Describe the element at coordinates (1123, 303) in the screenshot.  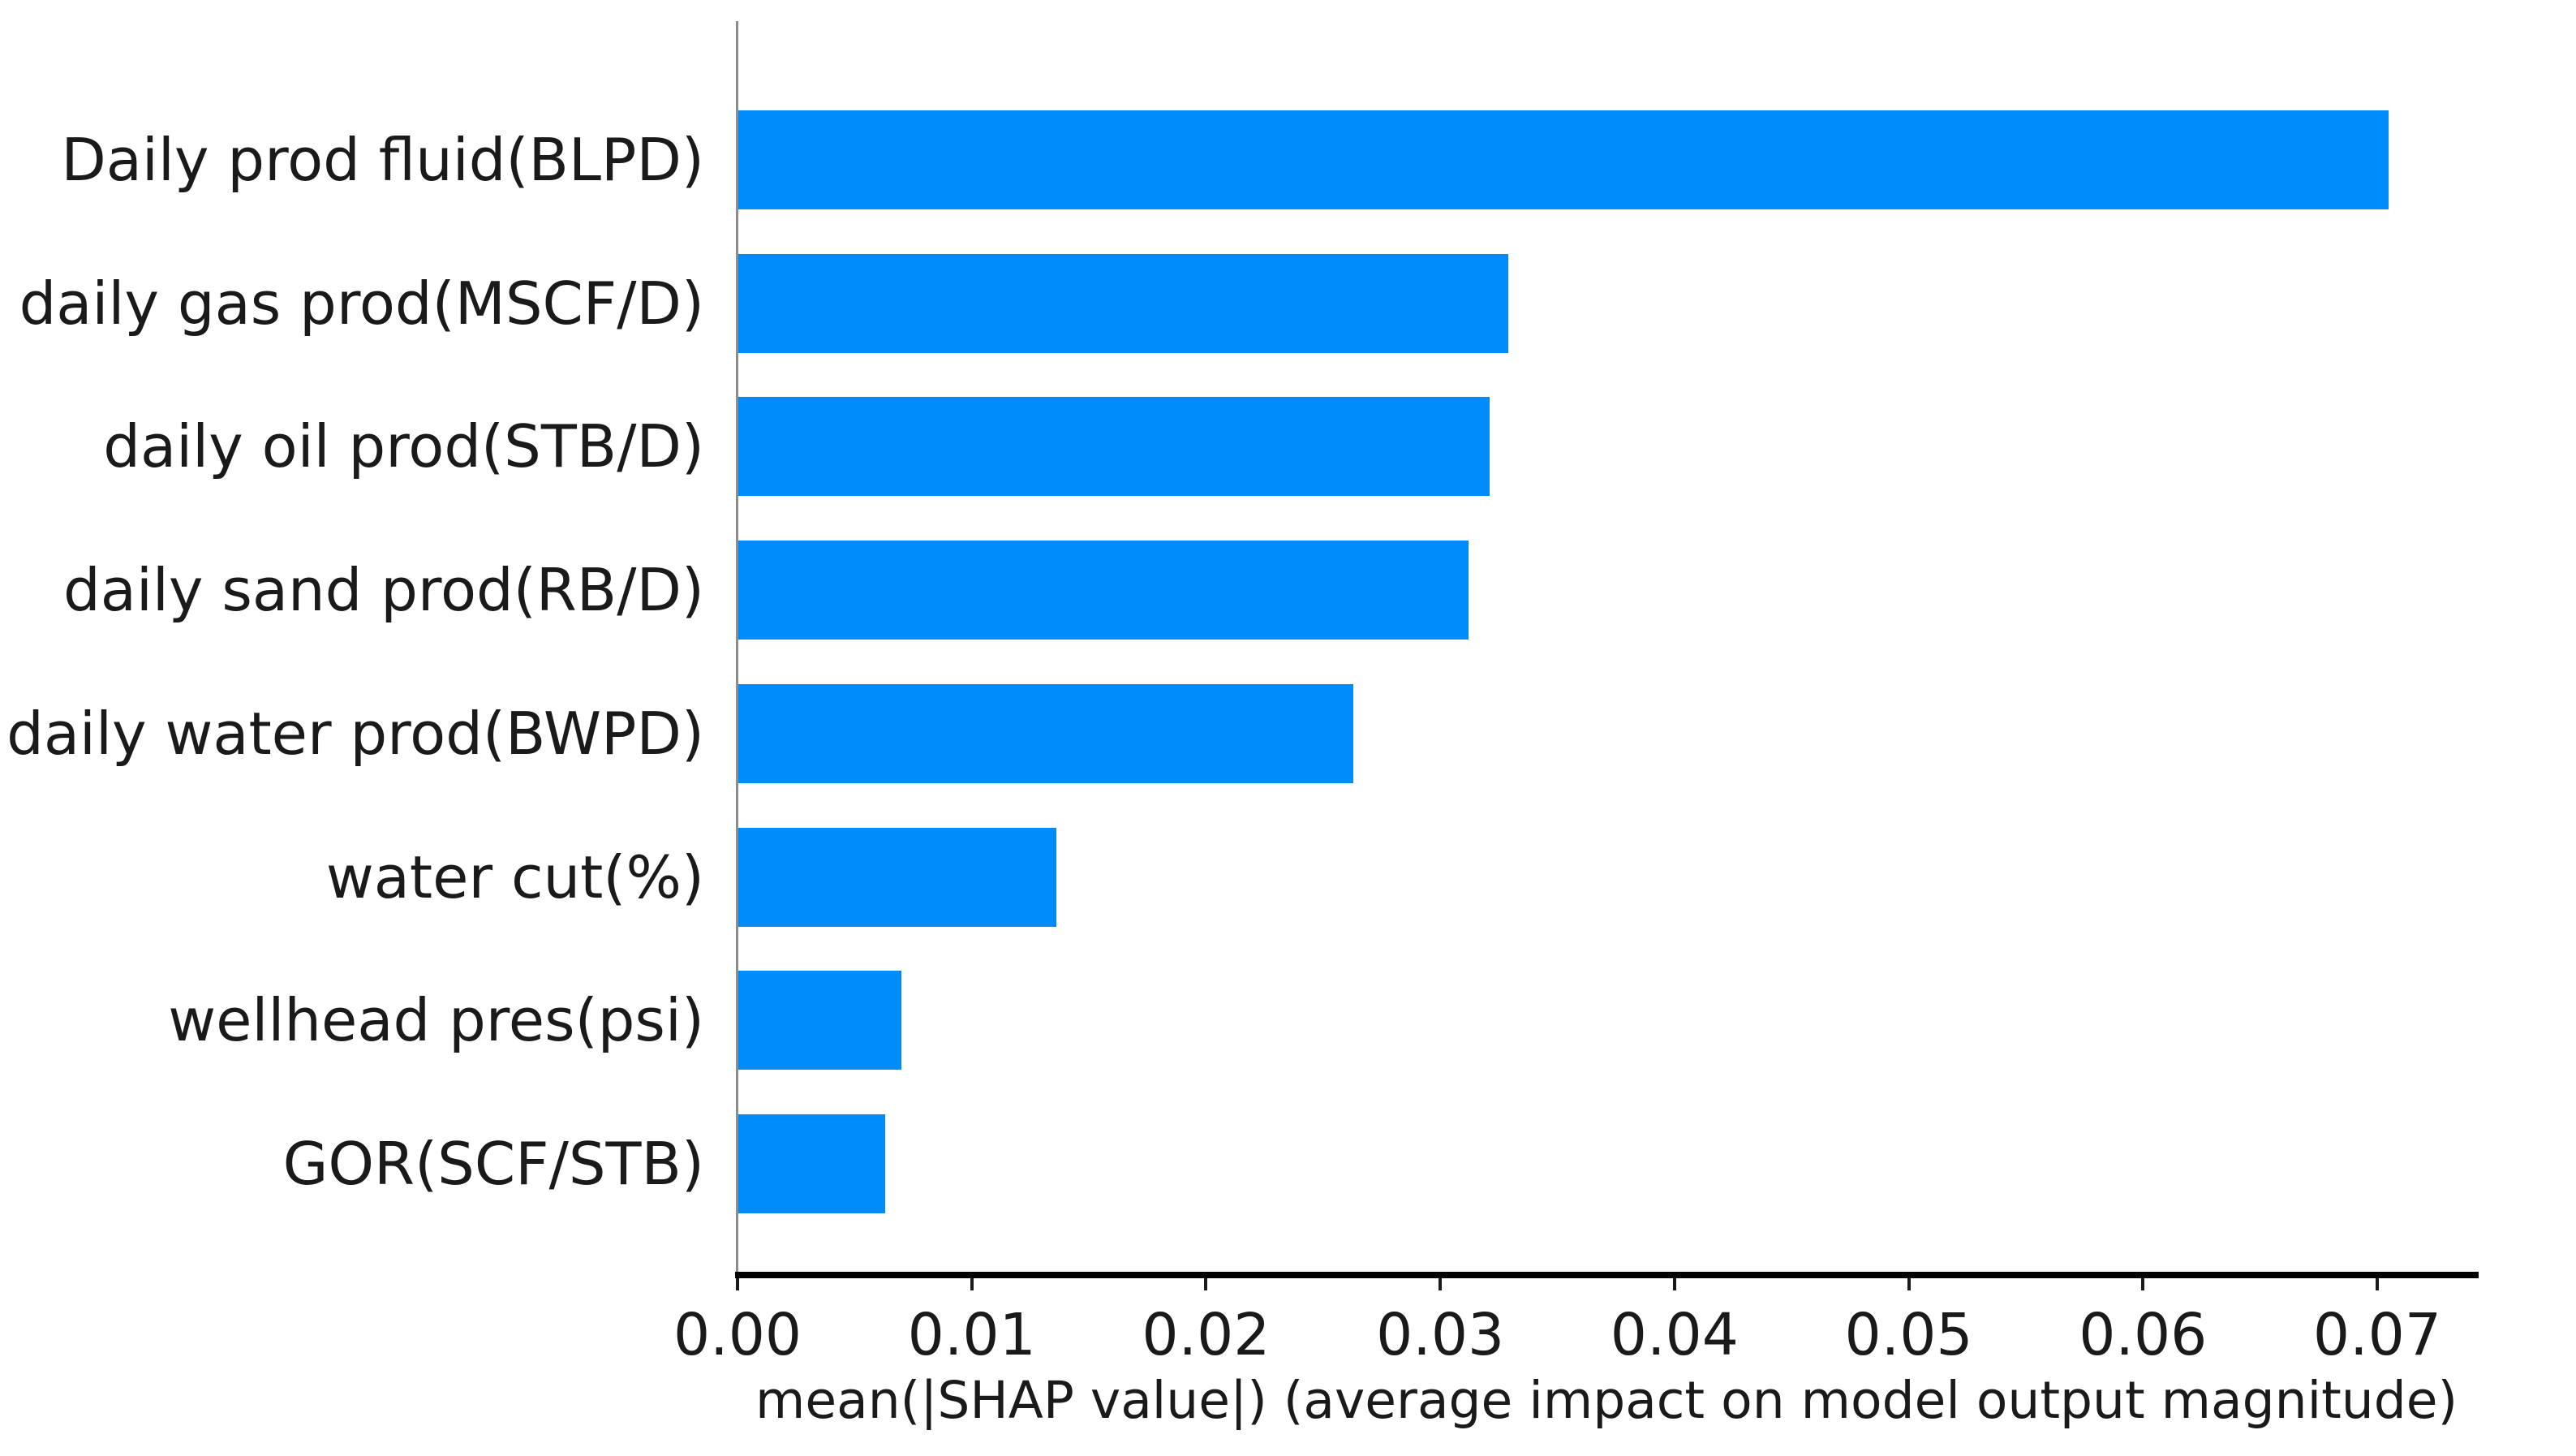
I see `bar-daily-gas-prod-mscf-d` at that location.